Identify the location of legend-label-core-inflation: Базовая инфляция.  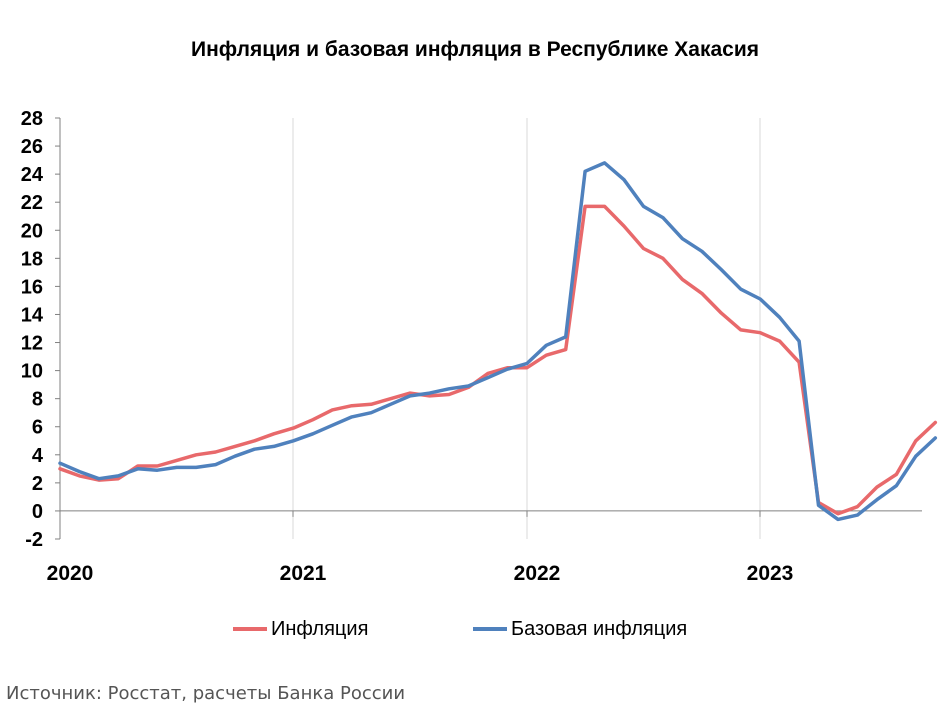
(599, 628).